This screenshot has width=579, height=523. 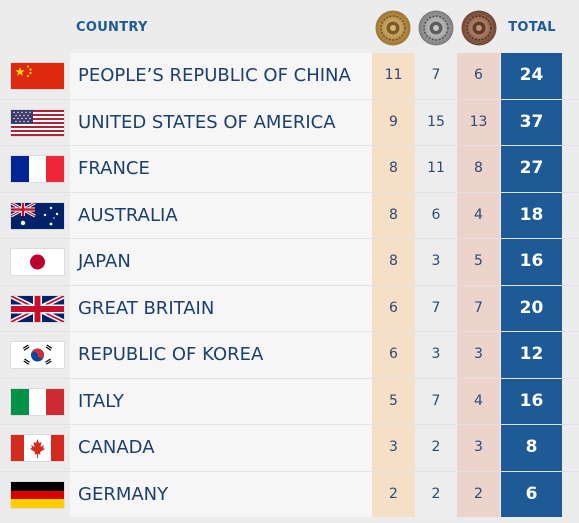 What do you see at coordinates (531, 169) in the screenshot?
I see `total-count: 27` at bounding box center [531, 169].